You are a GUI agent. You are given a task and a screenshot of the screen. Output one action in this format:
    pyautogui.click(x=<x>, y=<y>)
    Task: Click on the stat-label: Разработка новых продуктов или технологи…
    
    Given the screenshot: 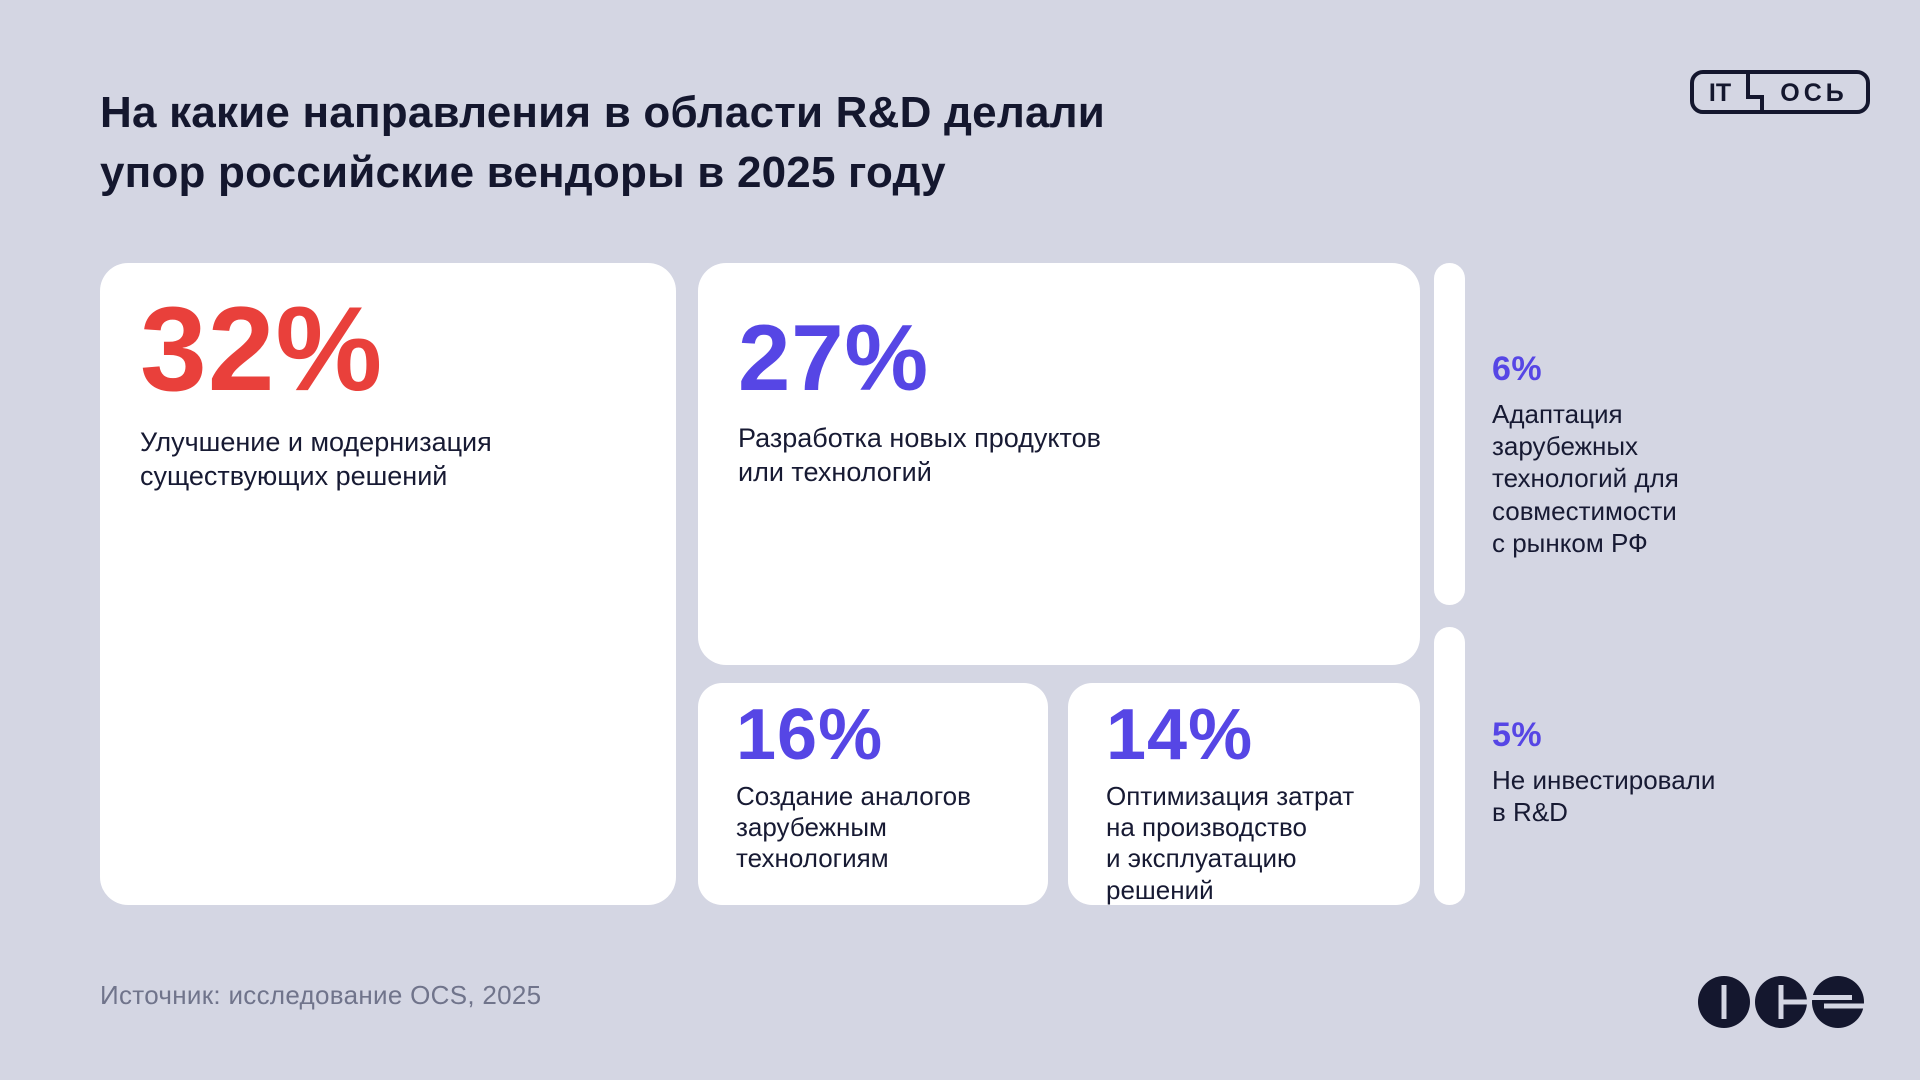 What is the action you would take?
    pyautogui.click(x=919, y=455)
    